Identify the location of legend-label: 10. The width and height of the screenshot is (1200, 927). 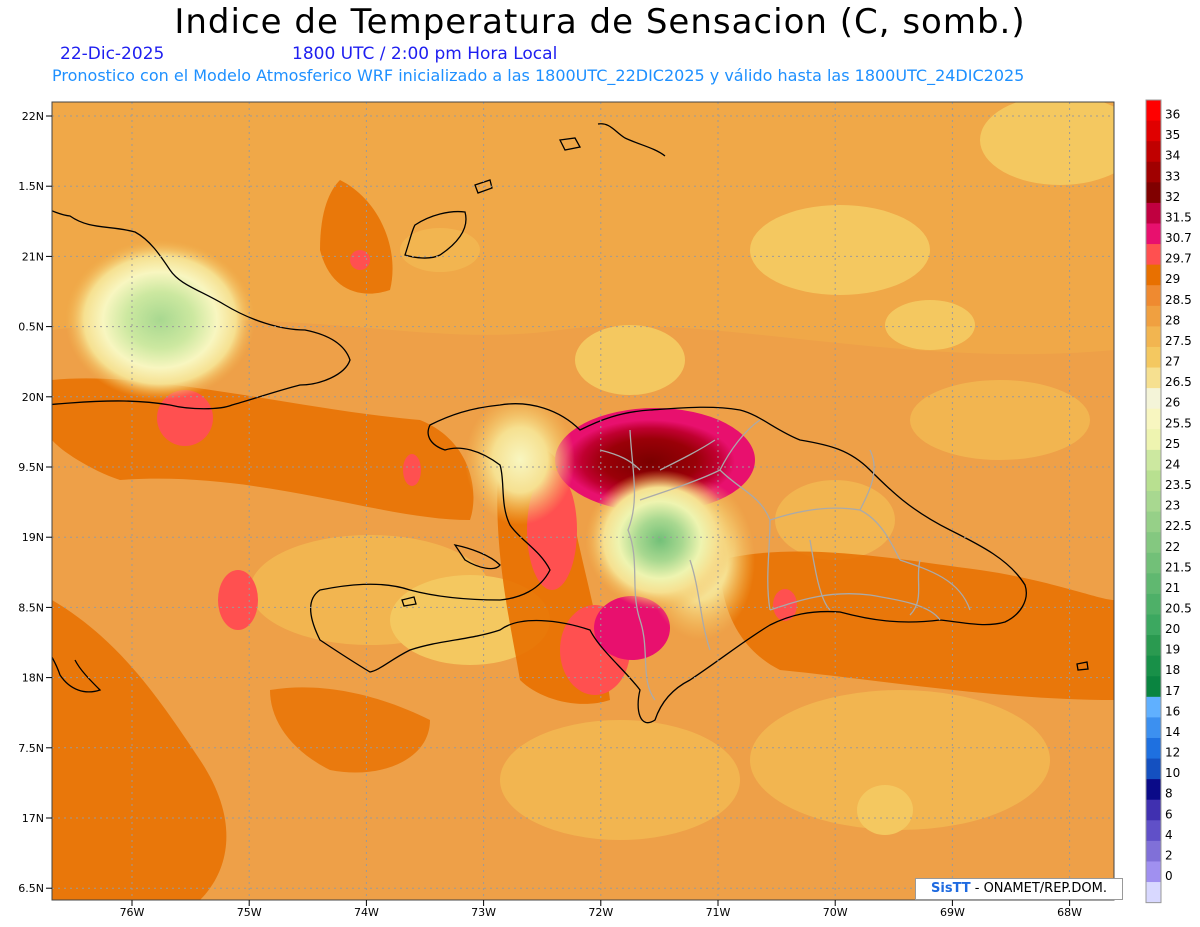
(1172, 773).